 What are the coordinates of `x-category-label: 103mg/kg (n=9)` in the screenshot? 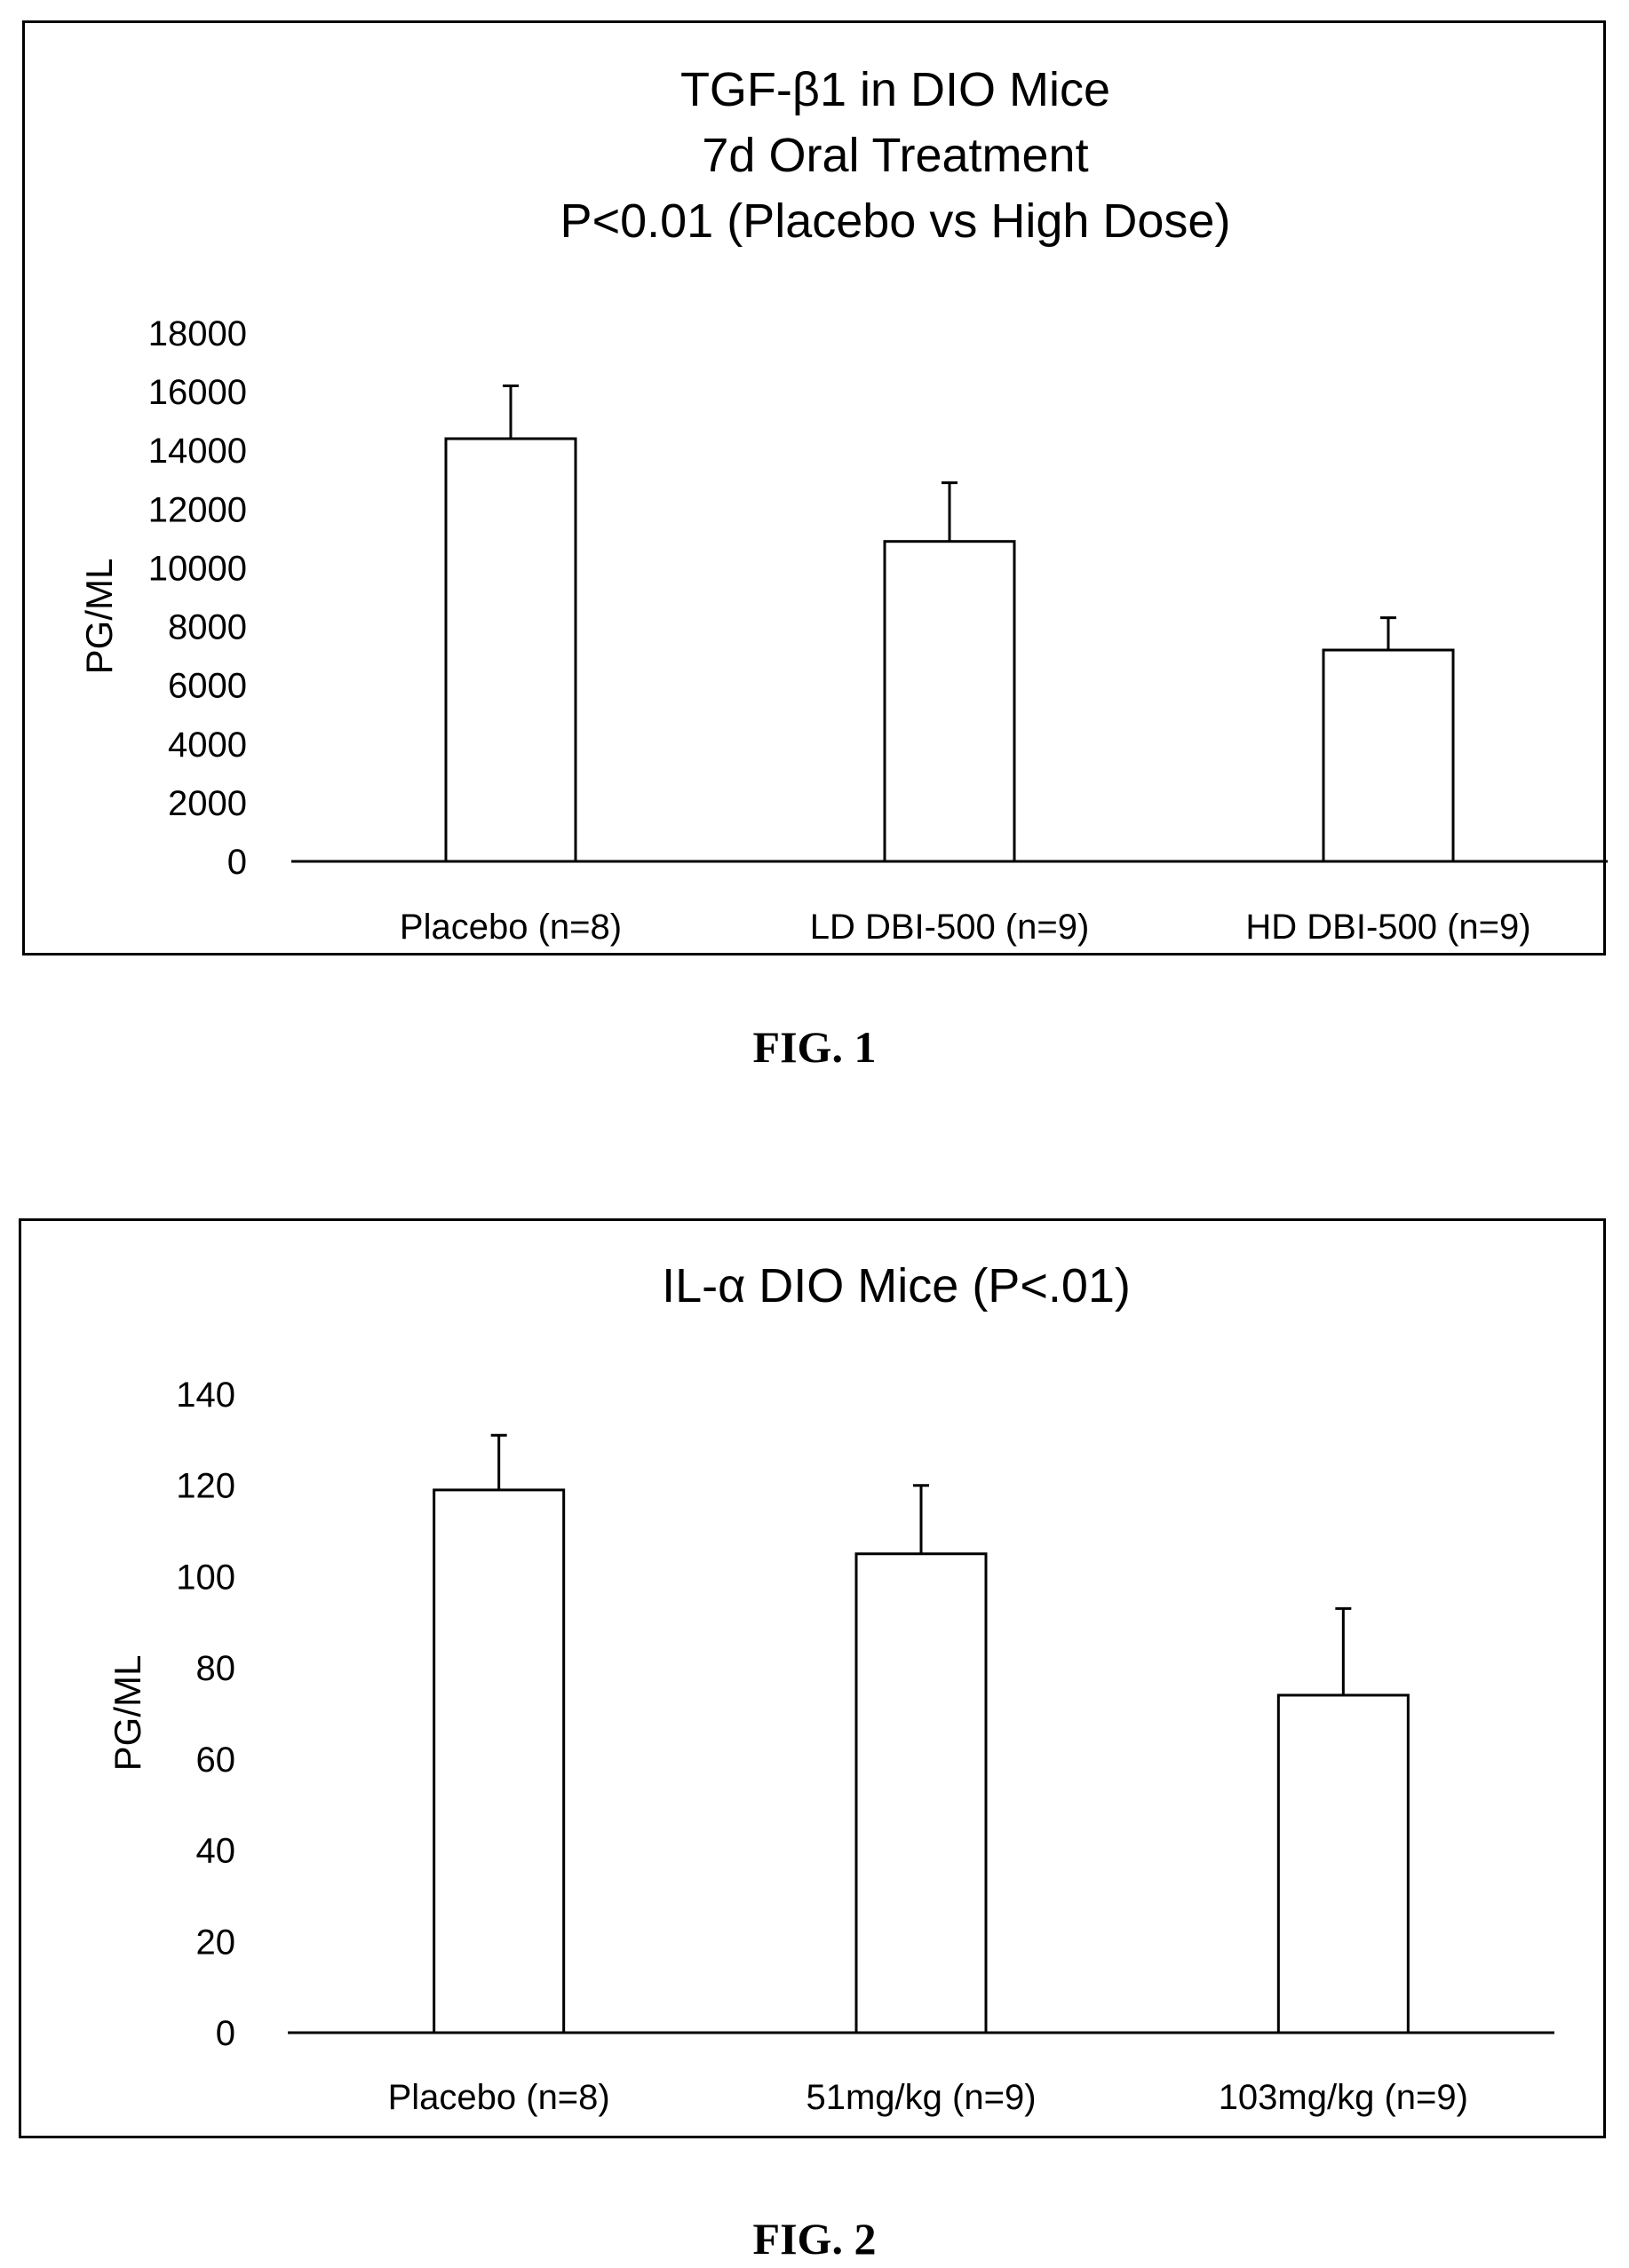 It's located at (1343, 2098).